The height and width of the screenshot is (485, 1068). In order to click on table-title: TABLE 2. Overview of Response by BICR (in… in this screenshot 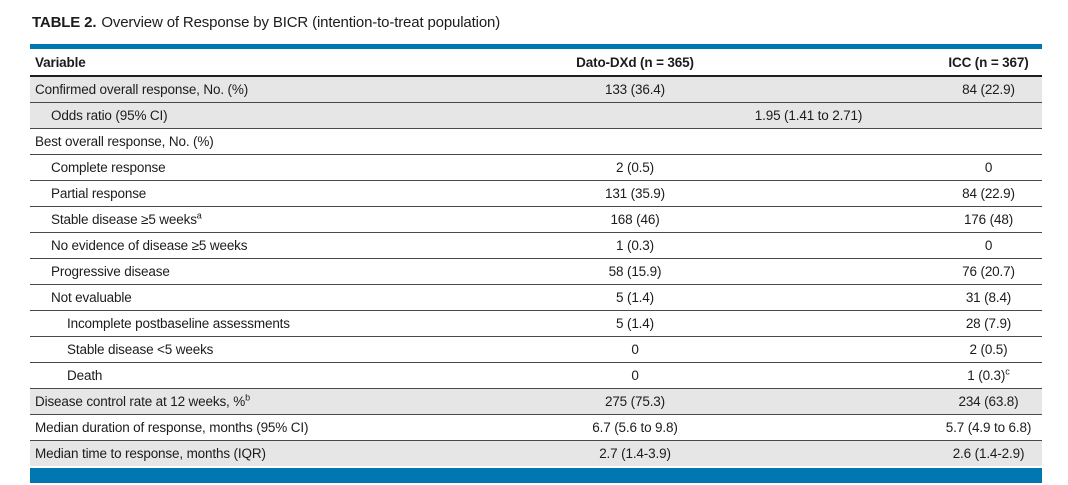, I will do `click(537, 23)`.